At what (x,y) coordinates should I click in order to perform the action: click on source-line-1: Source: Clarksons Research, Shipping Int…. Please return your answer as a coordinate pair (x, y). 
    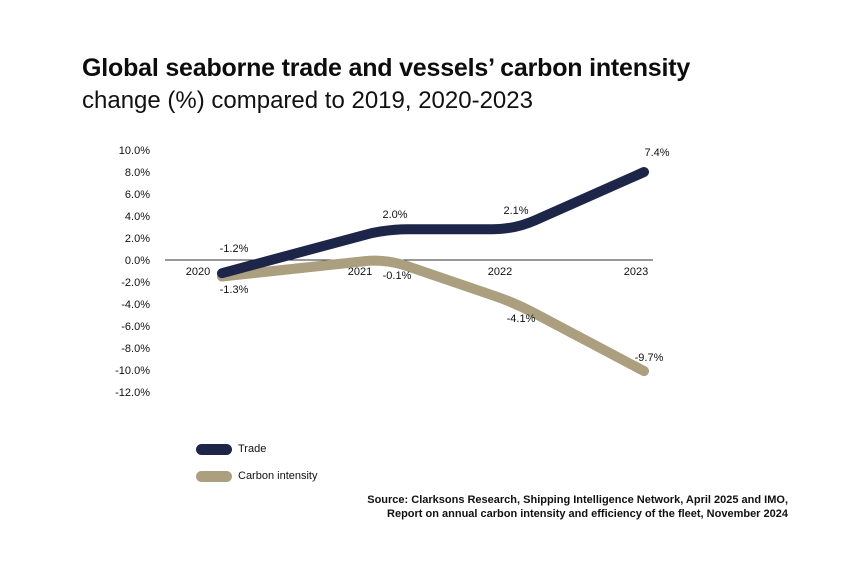
    Looking at the image, I should click on (577, 500).